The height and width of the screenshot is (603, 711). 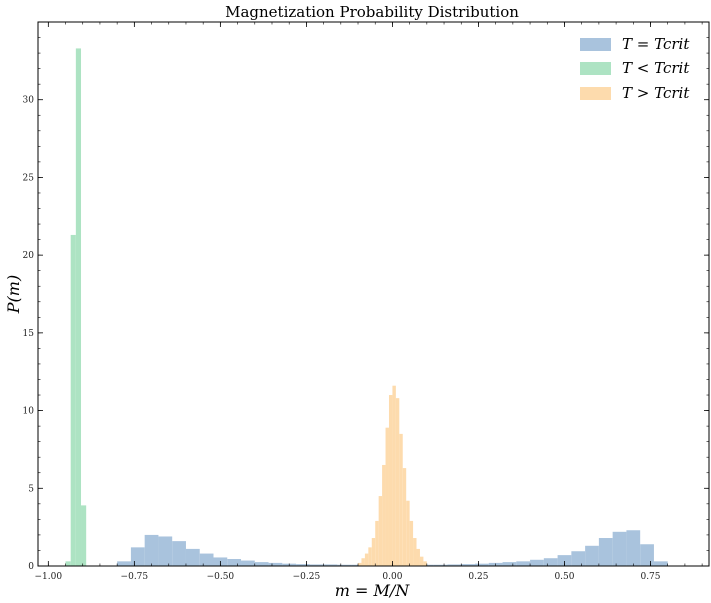 I want to click on y-tick-label: 30, so click(x=29, y=101).